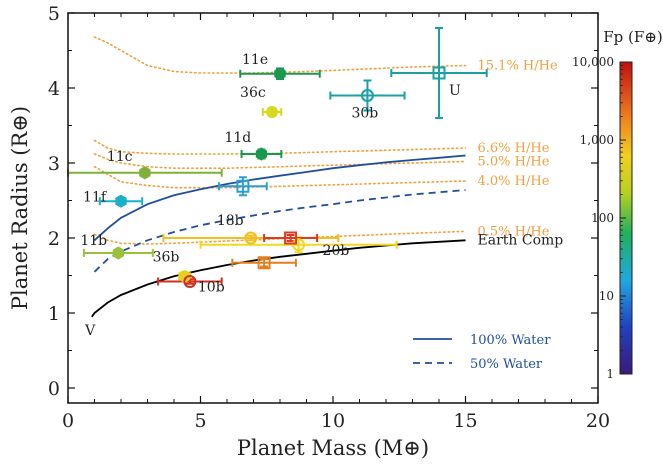 The height and width of the screenshot is (465, 663). What do you see at coordinates (166, 257) in the screenshot?
I see `planet-label: 36b` at bounding box center [166, 257].